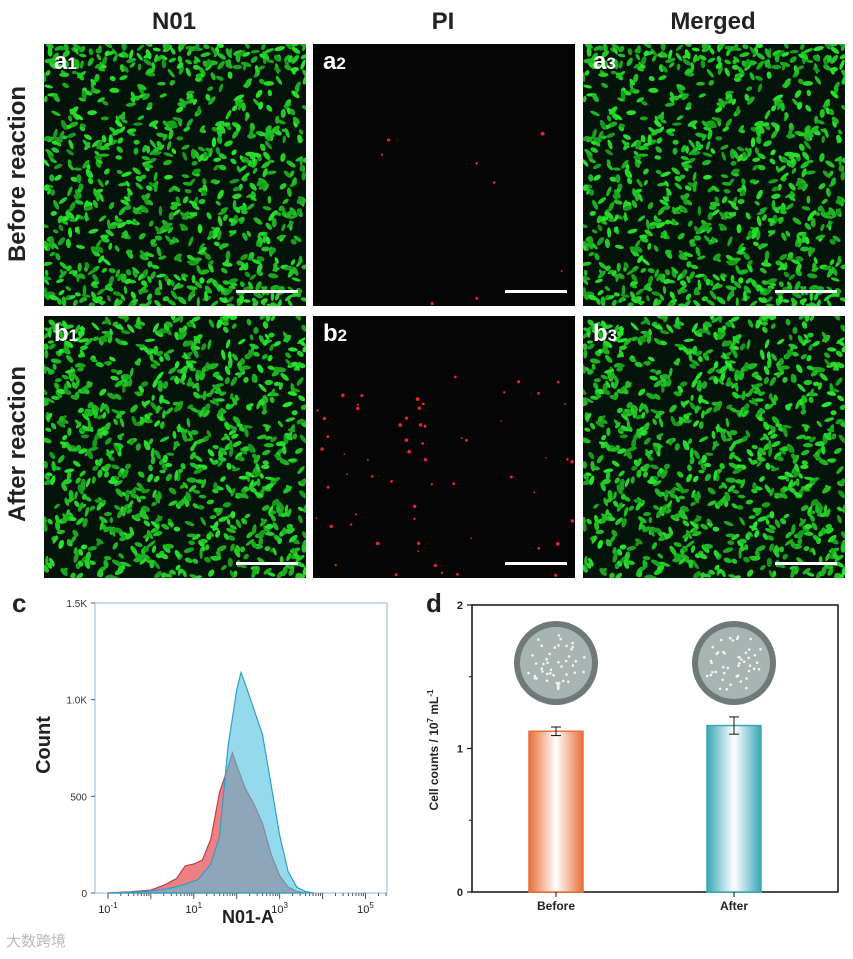 Image resolution: width=853 pixels, height=959 pixels. Describe the element at coordinates (334, 61) in the screenshot. I see `panel-label-a2: a2` at that location.